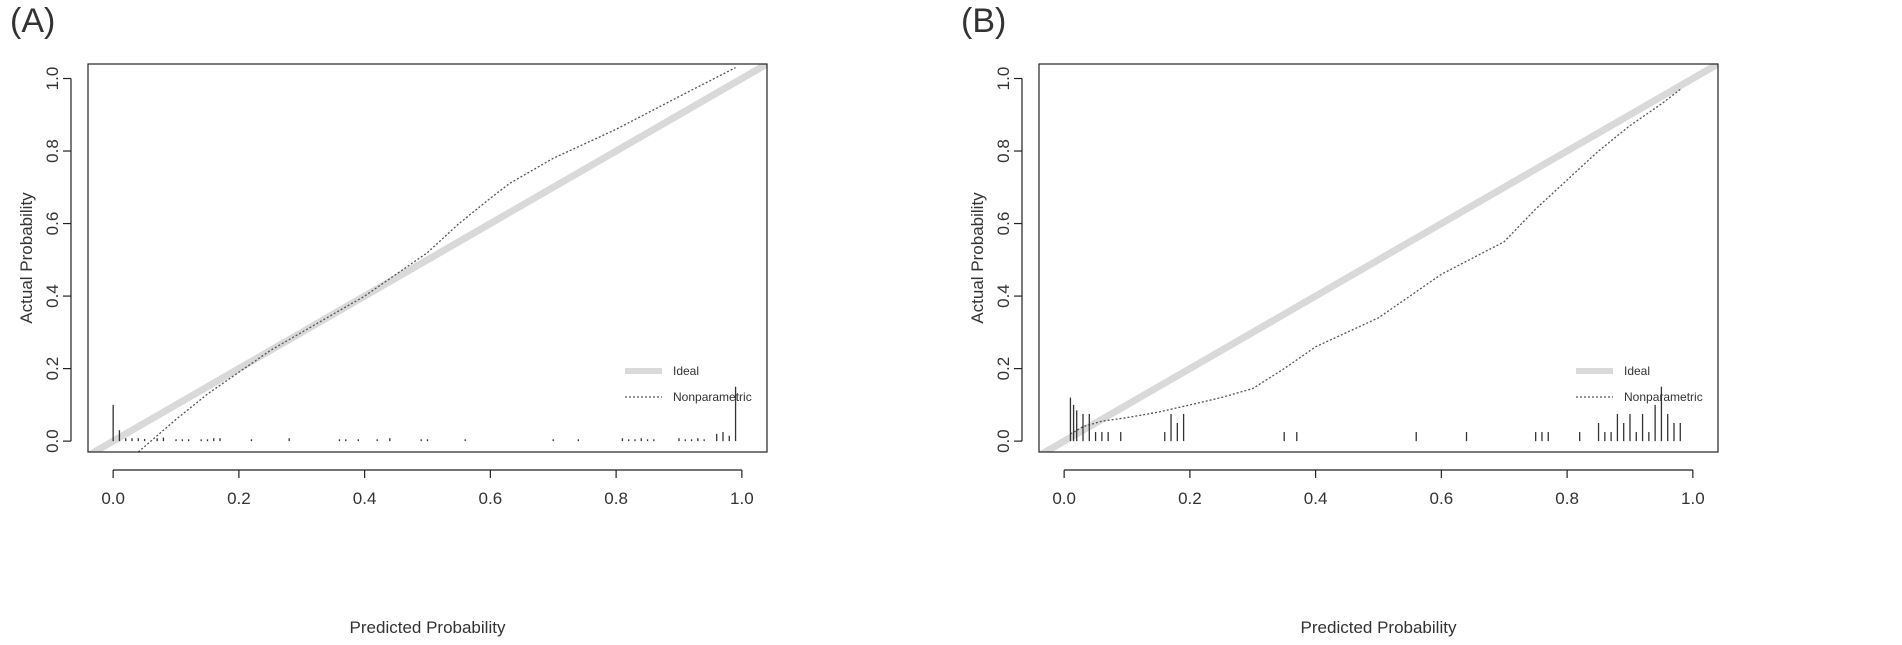  I want to click on panel-label-b: (B), so click(984, 21).